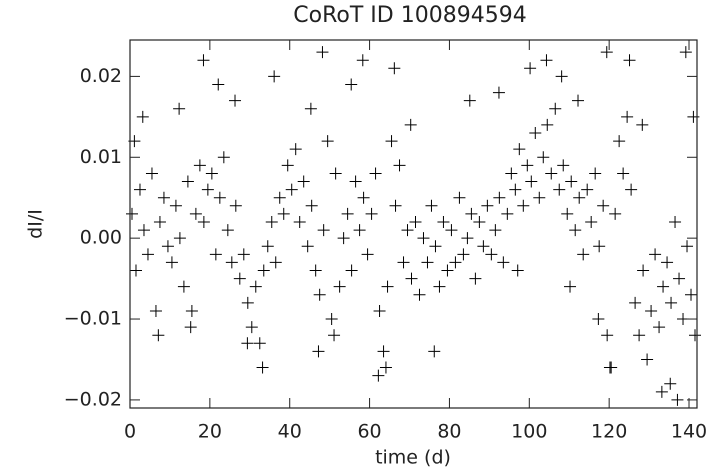 This screenshot has width=709, height=471. What do you see at coordinates (130, 432) in the screenshot?
I see `x-tick-label: 0` at bounding box center [130, 432].